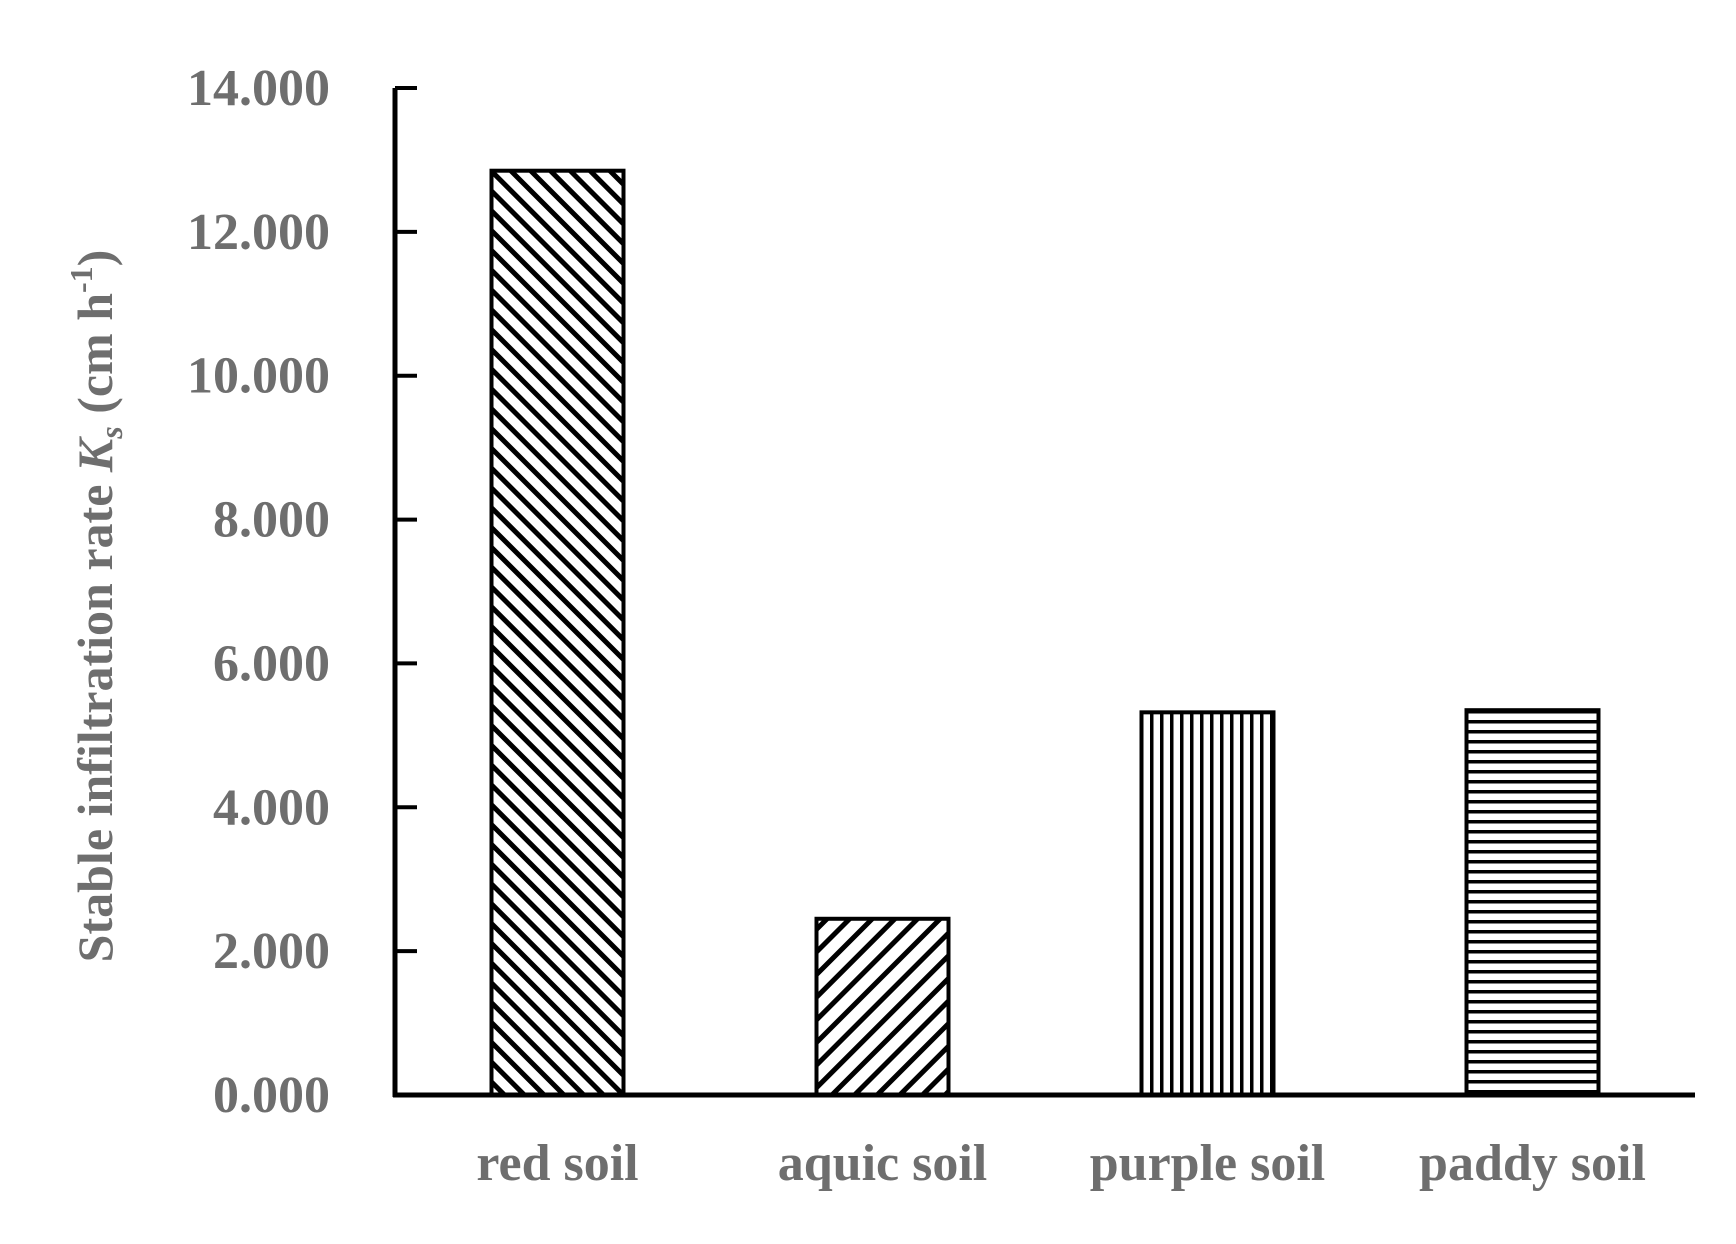  Describe the element at coordinates (1208, 1163) in the screenshot. I see `x-category-label: purple soil` at that location.